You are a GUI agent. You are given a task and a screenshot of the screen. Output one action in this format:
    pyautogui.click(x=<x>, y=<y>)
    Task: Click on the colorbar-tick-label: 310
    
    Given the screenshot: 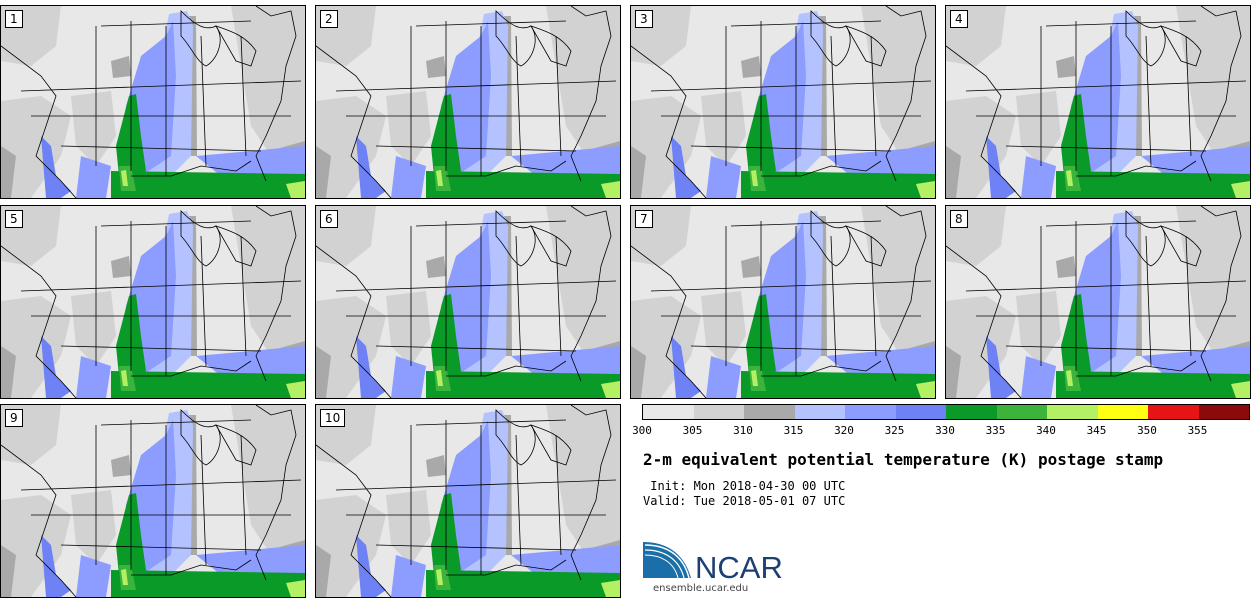 What is the action you would take?
    pyautogui.click(x=743, y=430)
    